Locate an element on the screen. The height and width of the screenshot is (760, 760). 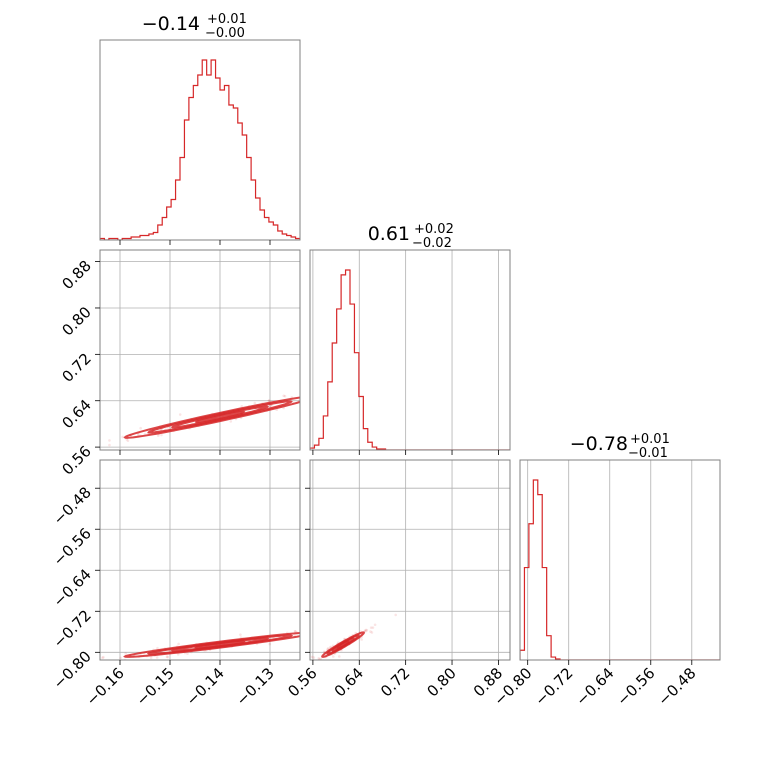
x-tick-label: −0.14 is located at coordinates (205, 686).